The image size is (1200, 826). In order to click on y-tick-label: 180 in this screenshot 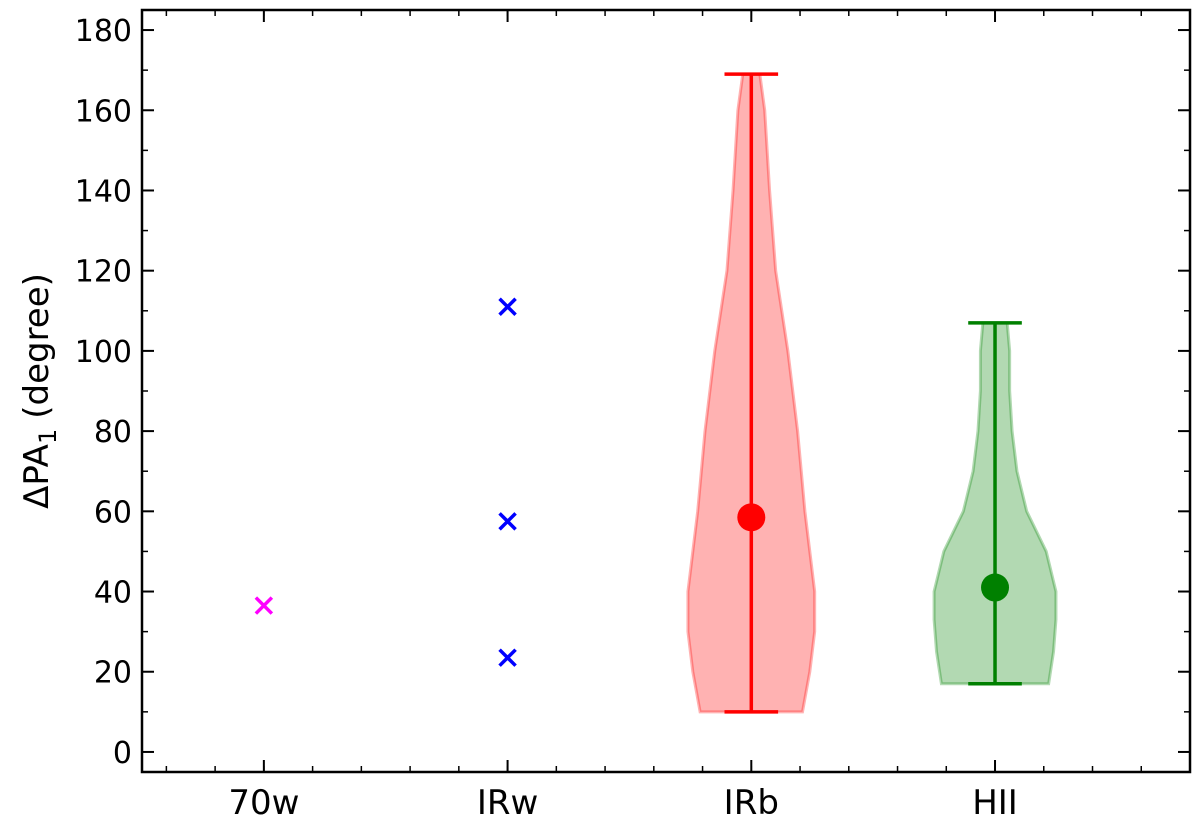, I will do `click(103, 31)`.